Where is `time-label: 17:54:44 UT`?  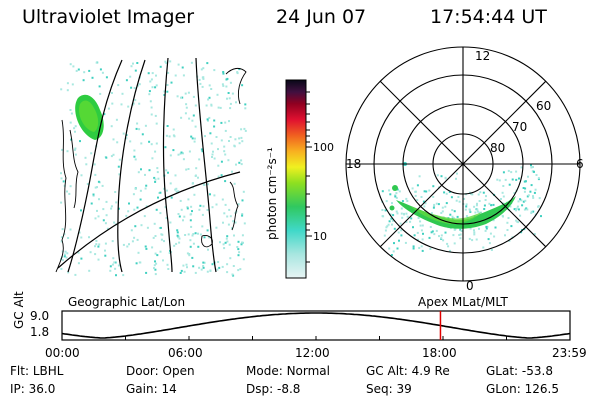
time-label: 17:54:44 UT is located at coordinates (488, 17).